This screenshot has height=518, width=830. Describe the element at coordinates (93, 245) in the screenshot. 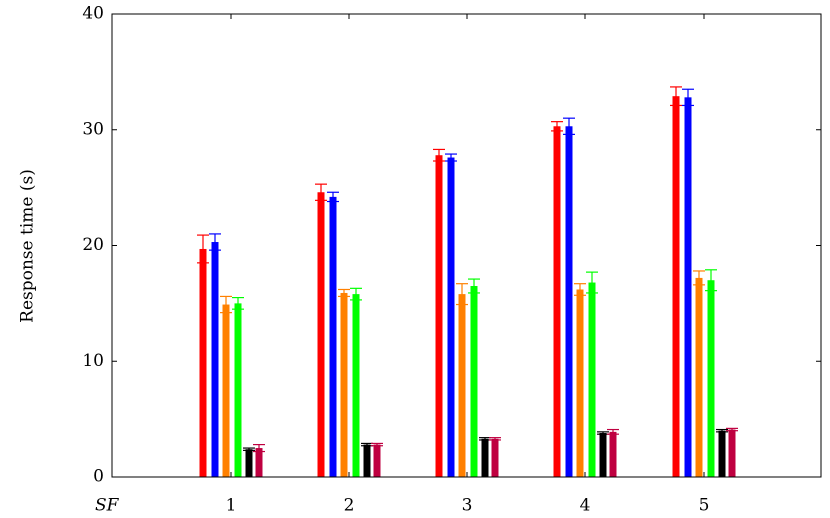

I see `y-tick-label: 20` at that location.